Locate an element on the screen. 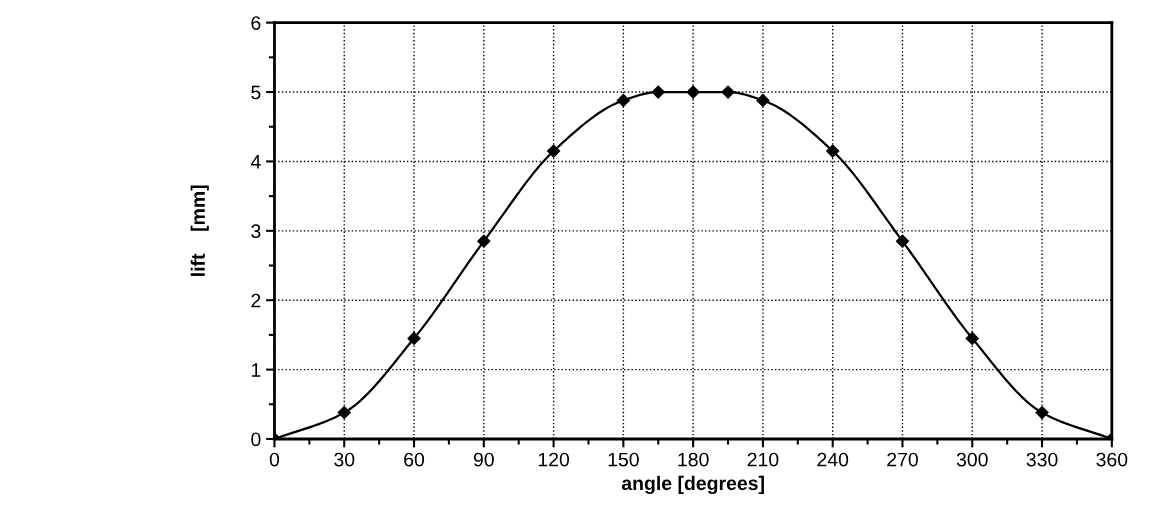 The image size is (1163, 527). x-tick-label: 120 is located at coordinates (554, 459).